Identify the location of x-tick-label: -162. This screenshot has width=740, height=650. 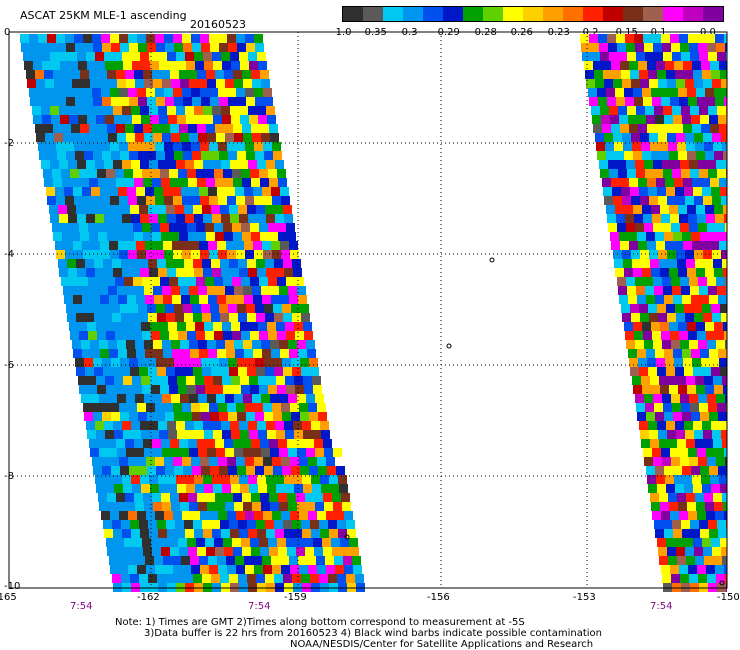
(148, 597).